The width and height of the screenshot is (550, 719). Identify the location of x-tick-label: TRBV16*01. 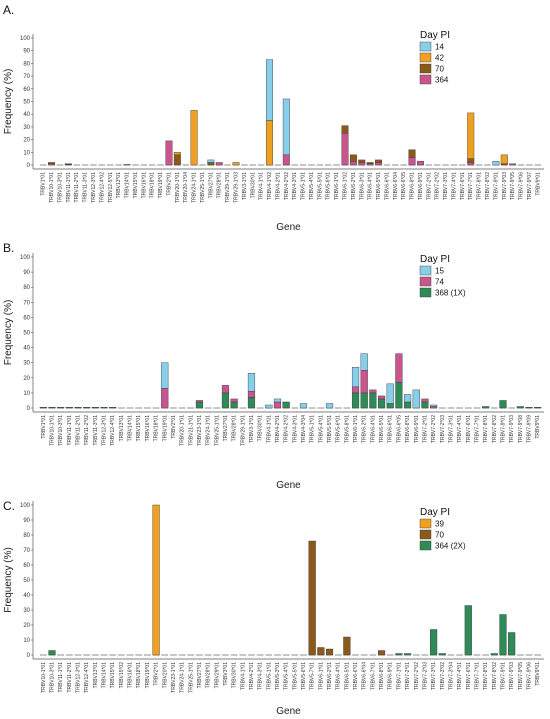
(144, 185).